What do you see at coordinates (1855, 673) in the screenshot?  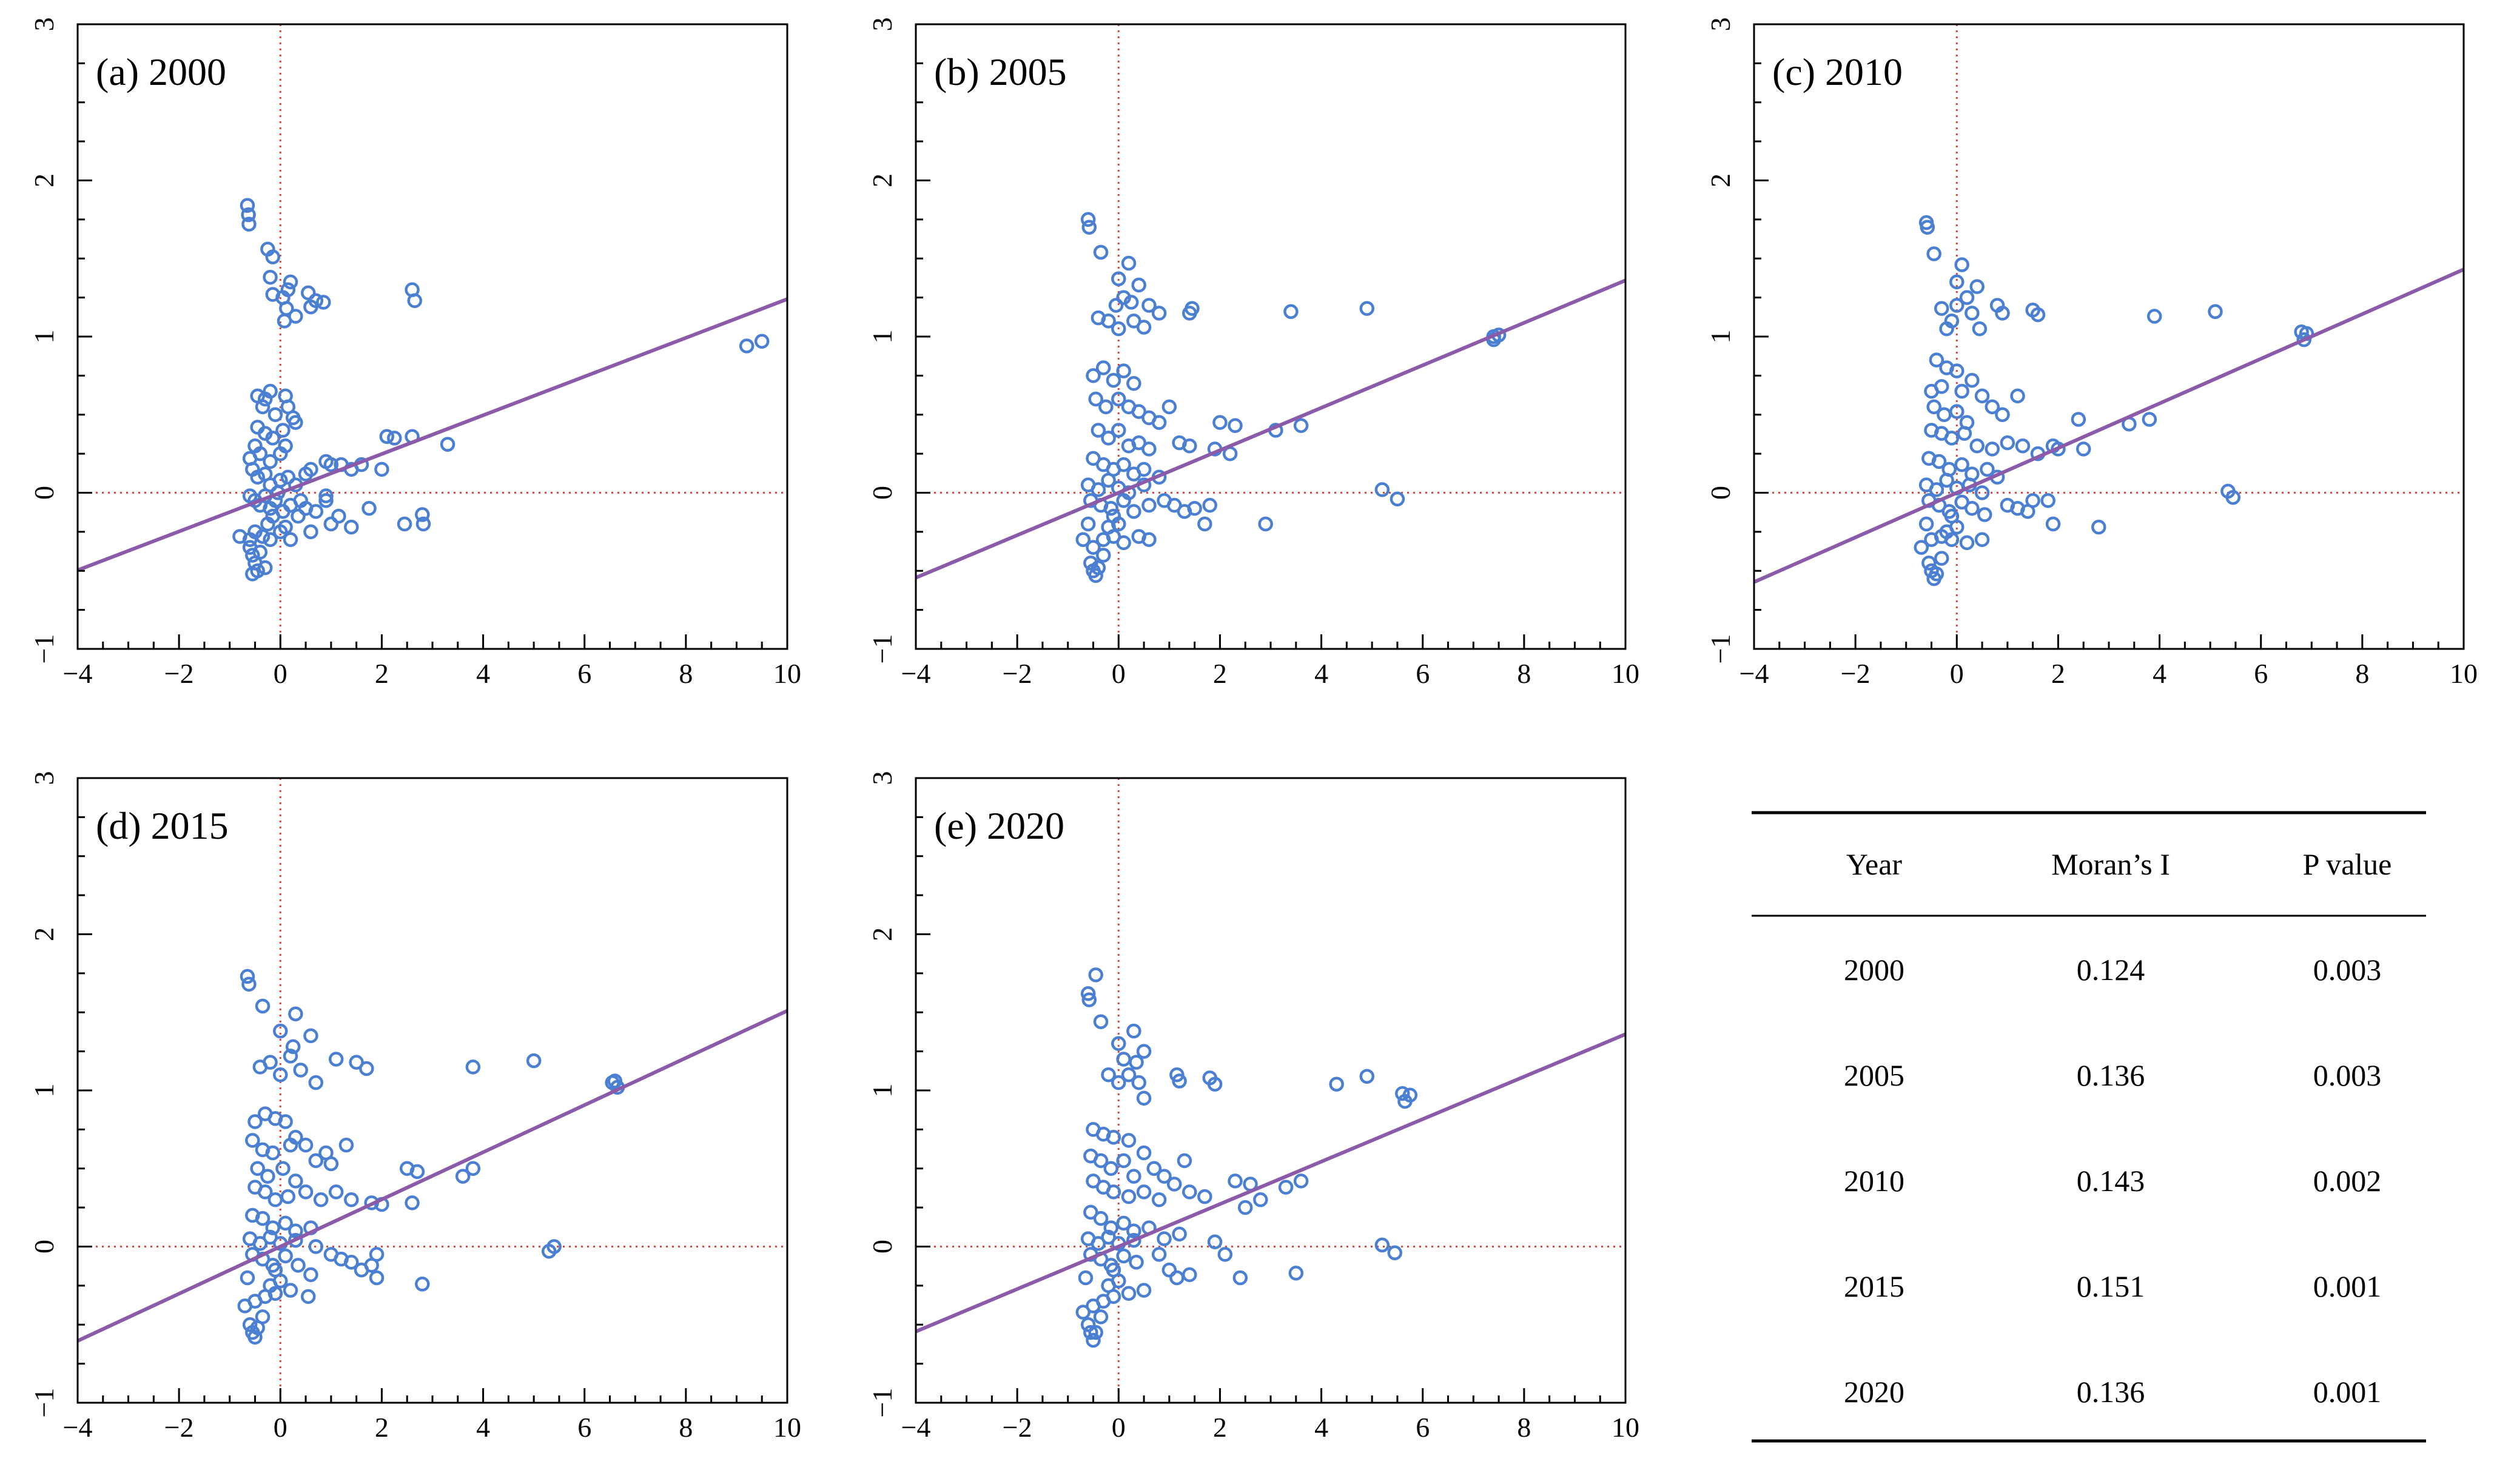 I see `x-tick-label: −2` at bounding box center [1855, 673].